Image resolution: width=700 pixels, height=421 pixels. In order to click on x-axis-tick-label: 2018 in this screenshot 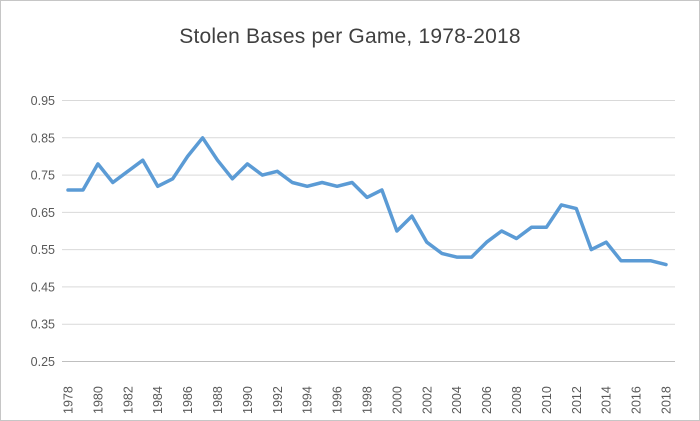, I will do `click(667, 400)`.